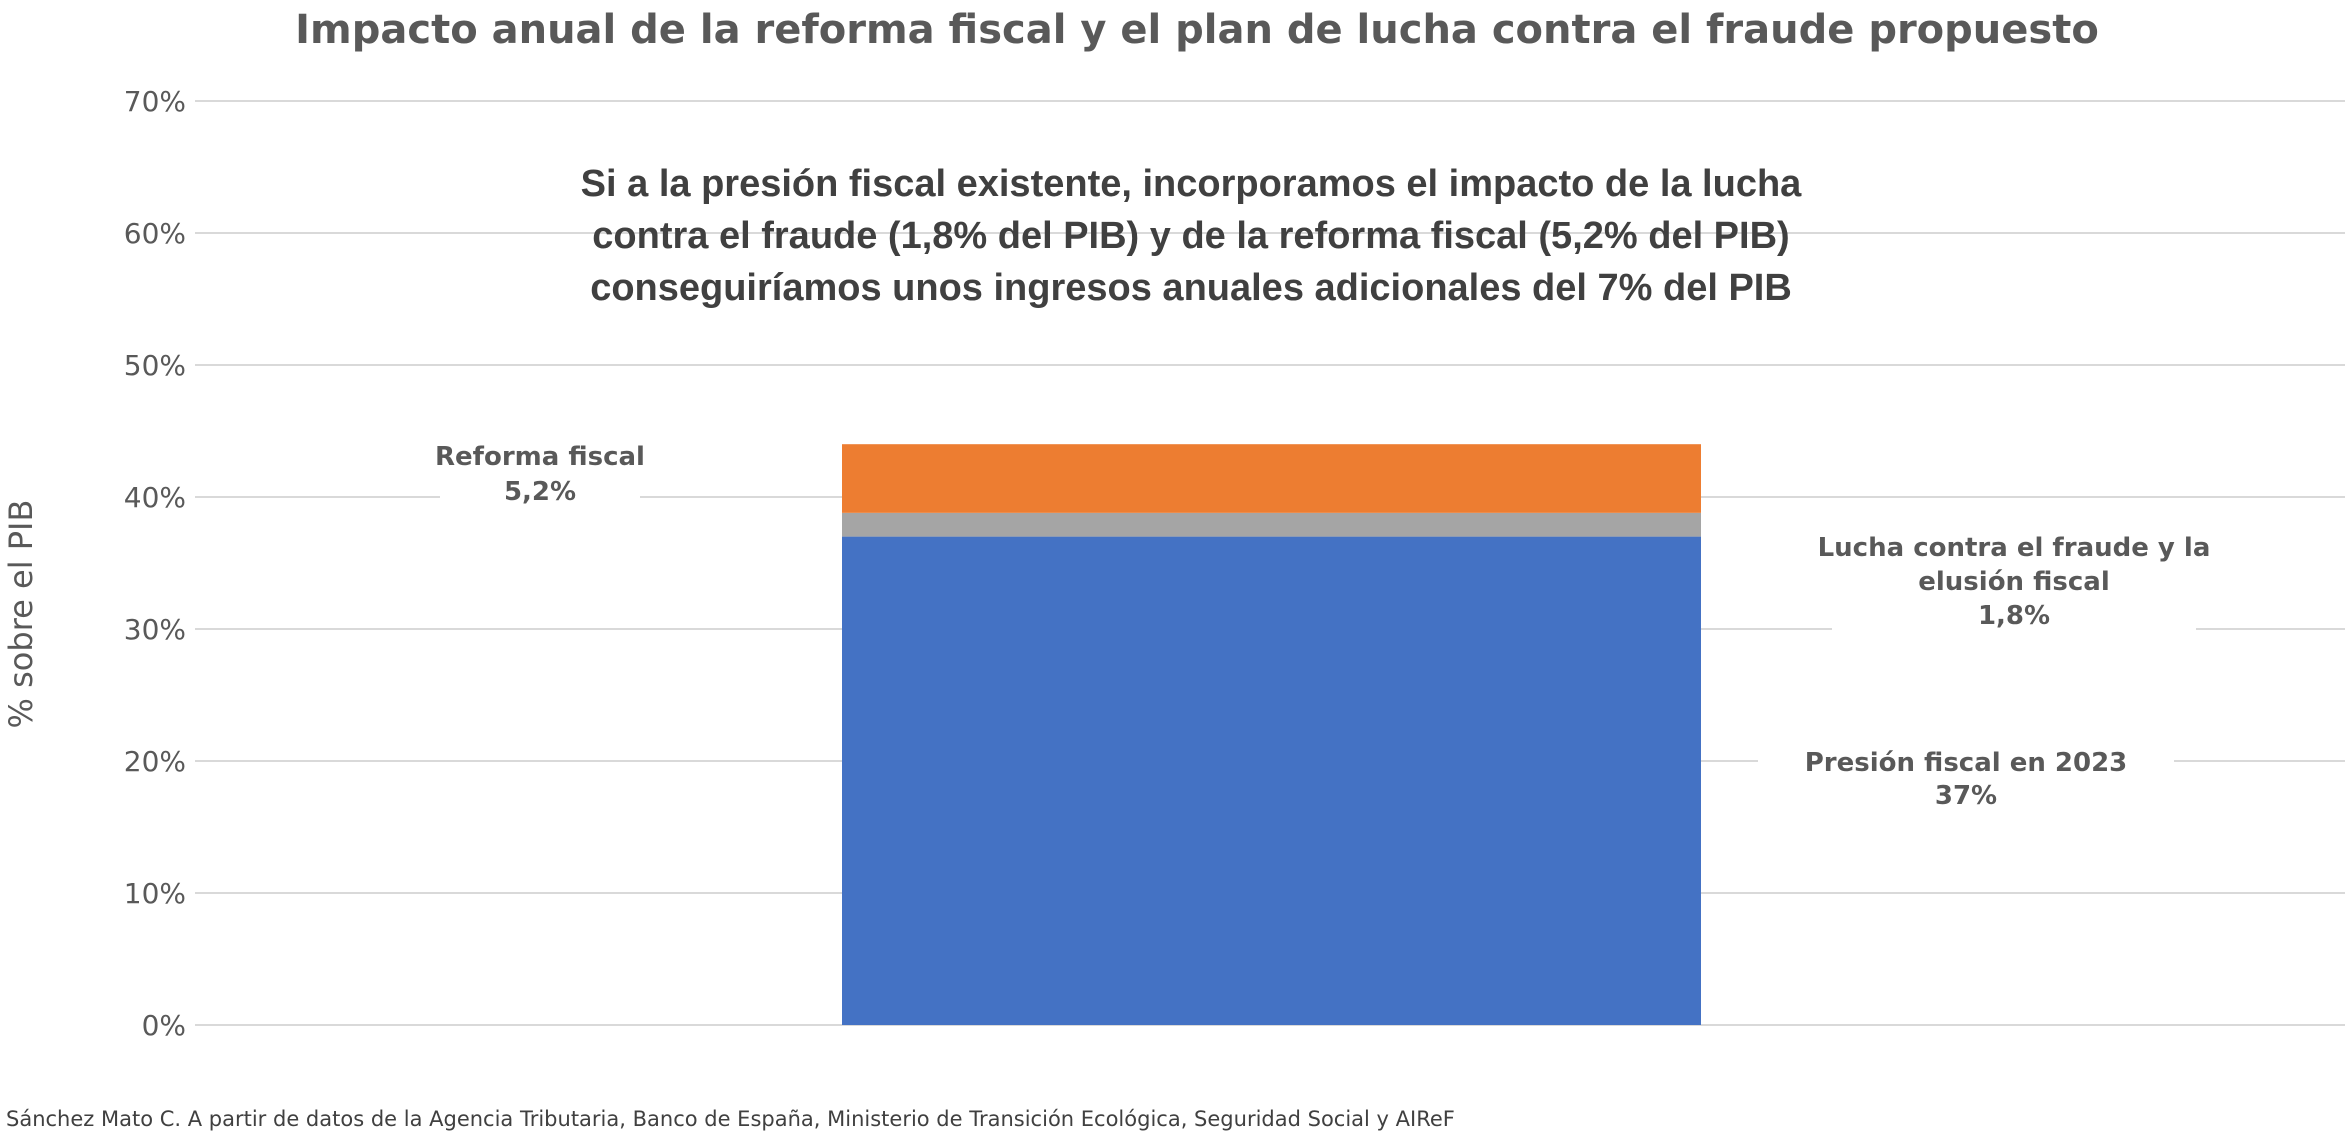  Describe the element at coordinates (540, 492) in the screenshot. I see `data-label-line: 5,2%` at that location.